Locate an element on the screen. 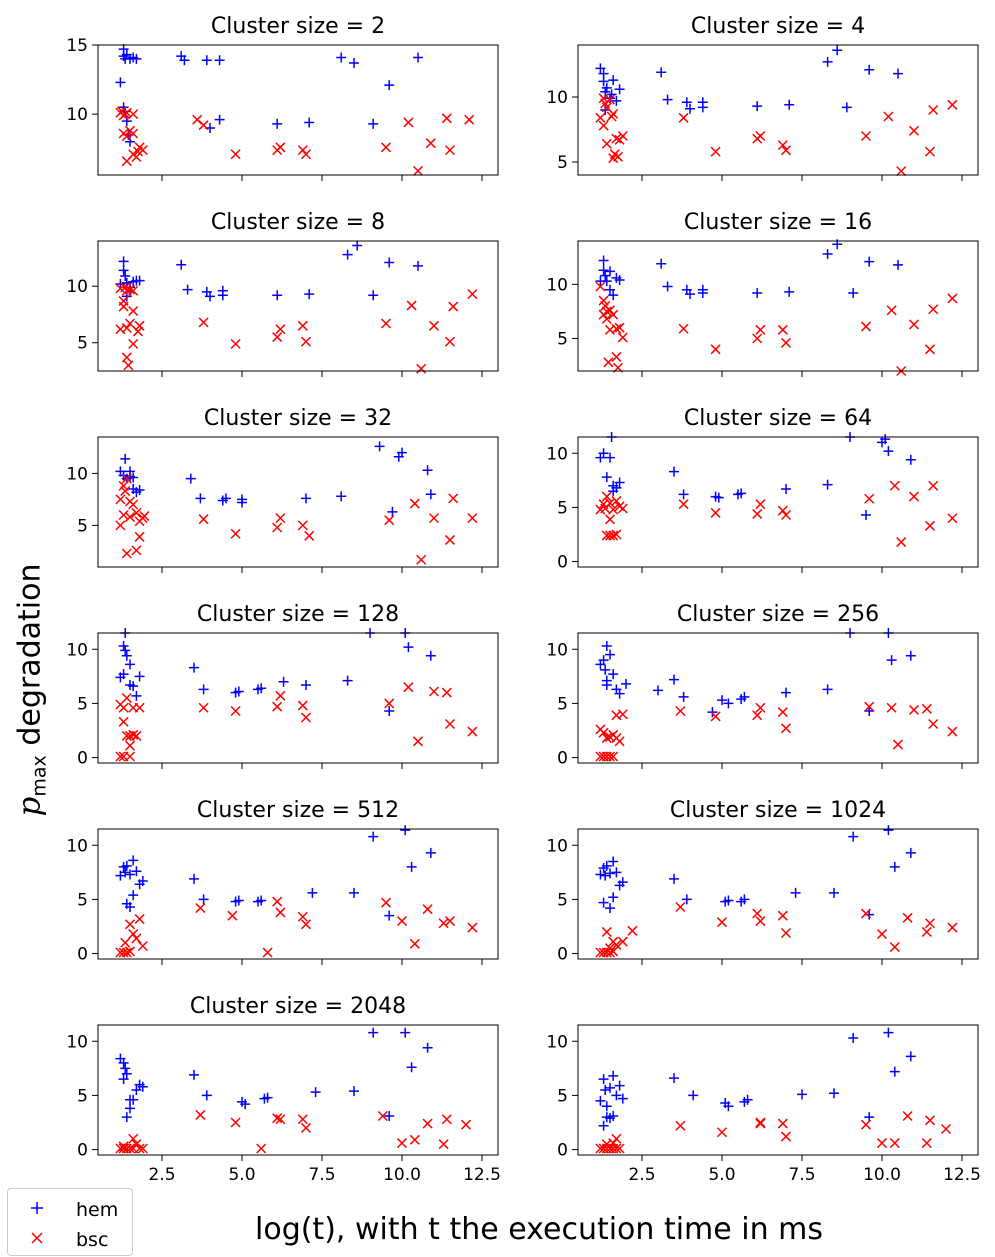  legend-label-bsc: bsc is located at coordinates (92, 1240).